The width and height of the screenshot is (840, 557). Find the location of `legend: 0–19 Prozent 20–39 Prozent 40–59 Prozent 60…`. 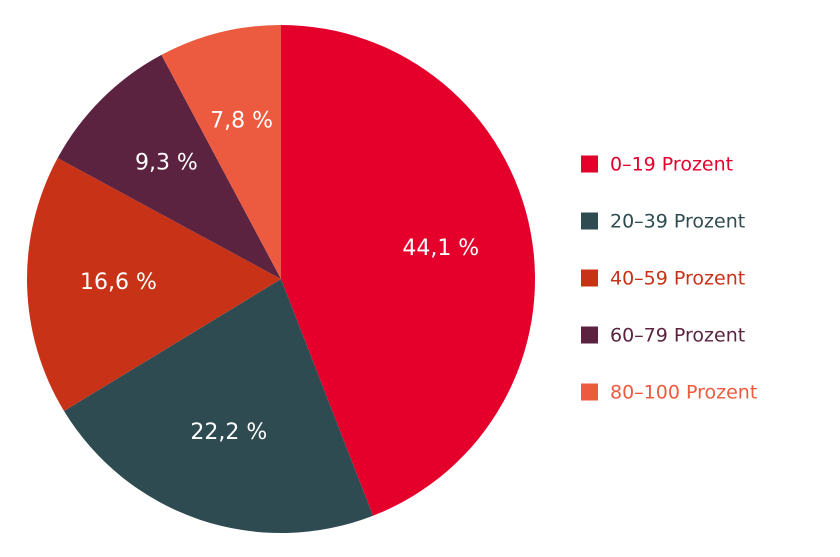

legend: 0–19 Prozent 20–39 Prozent 40–59 Prozent 60… is located at coordinates (669, 279).